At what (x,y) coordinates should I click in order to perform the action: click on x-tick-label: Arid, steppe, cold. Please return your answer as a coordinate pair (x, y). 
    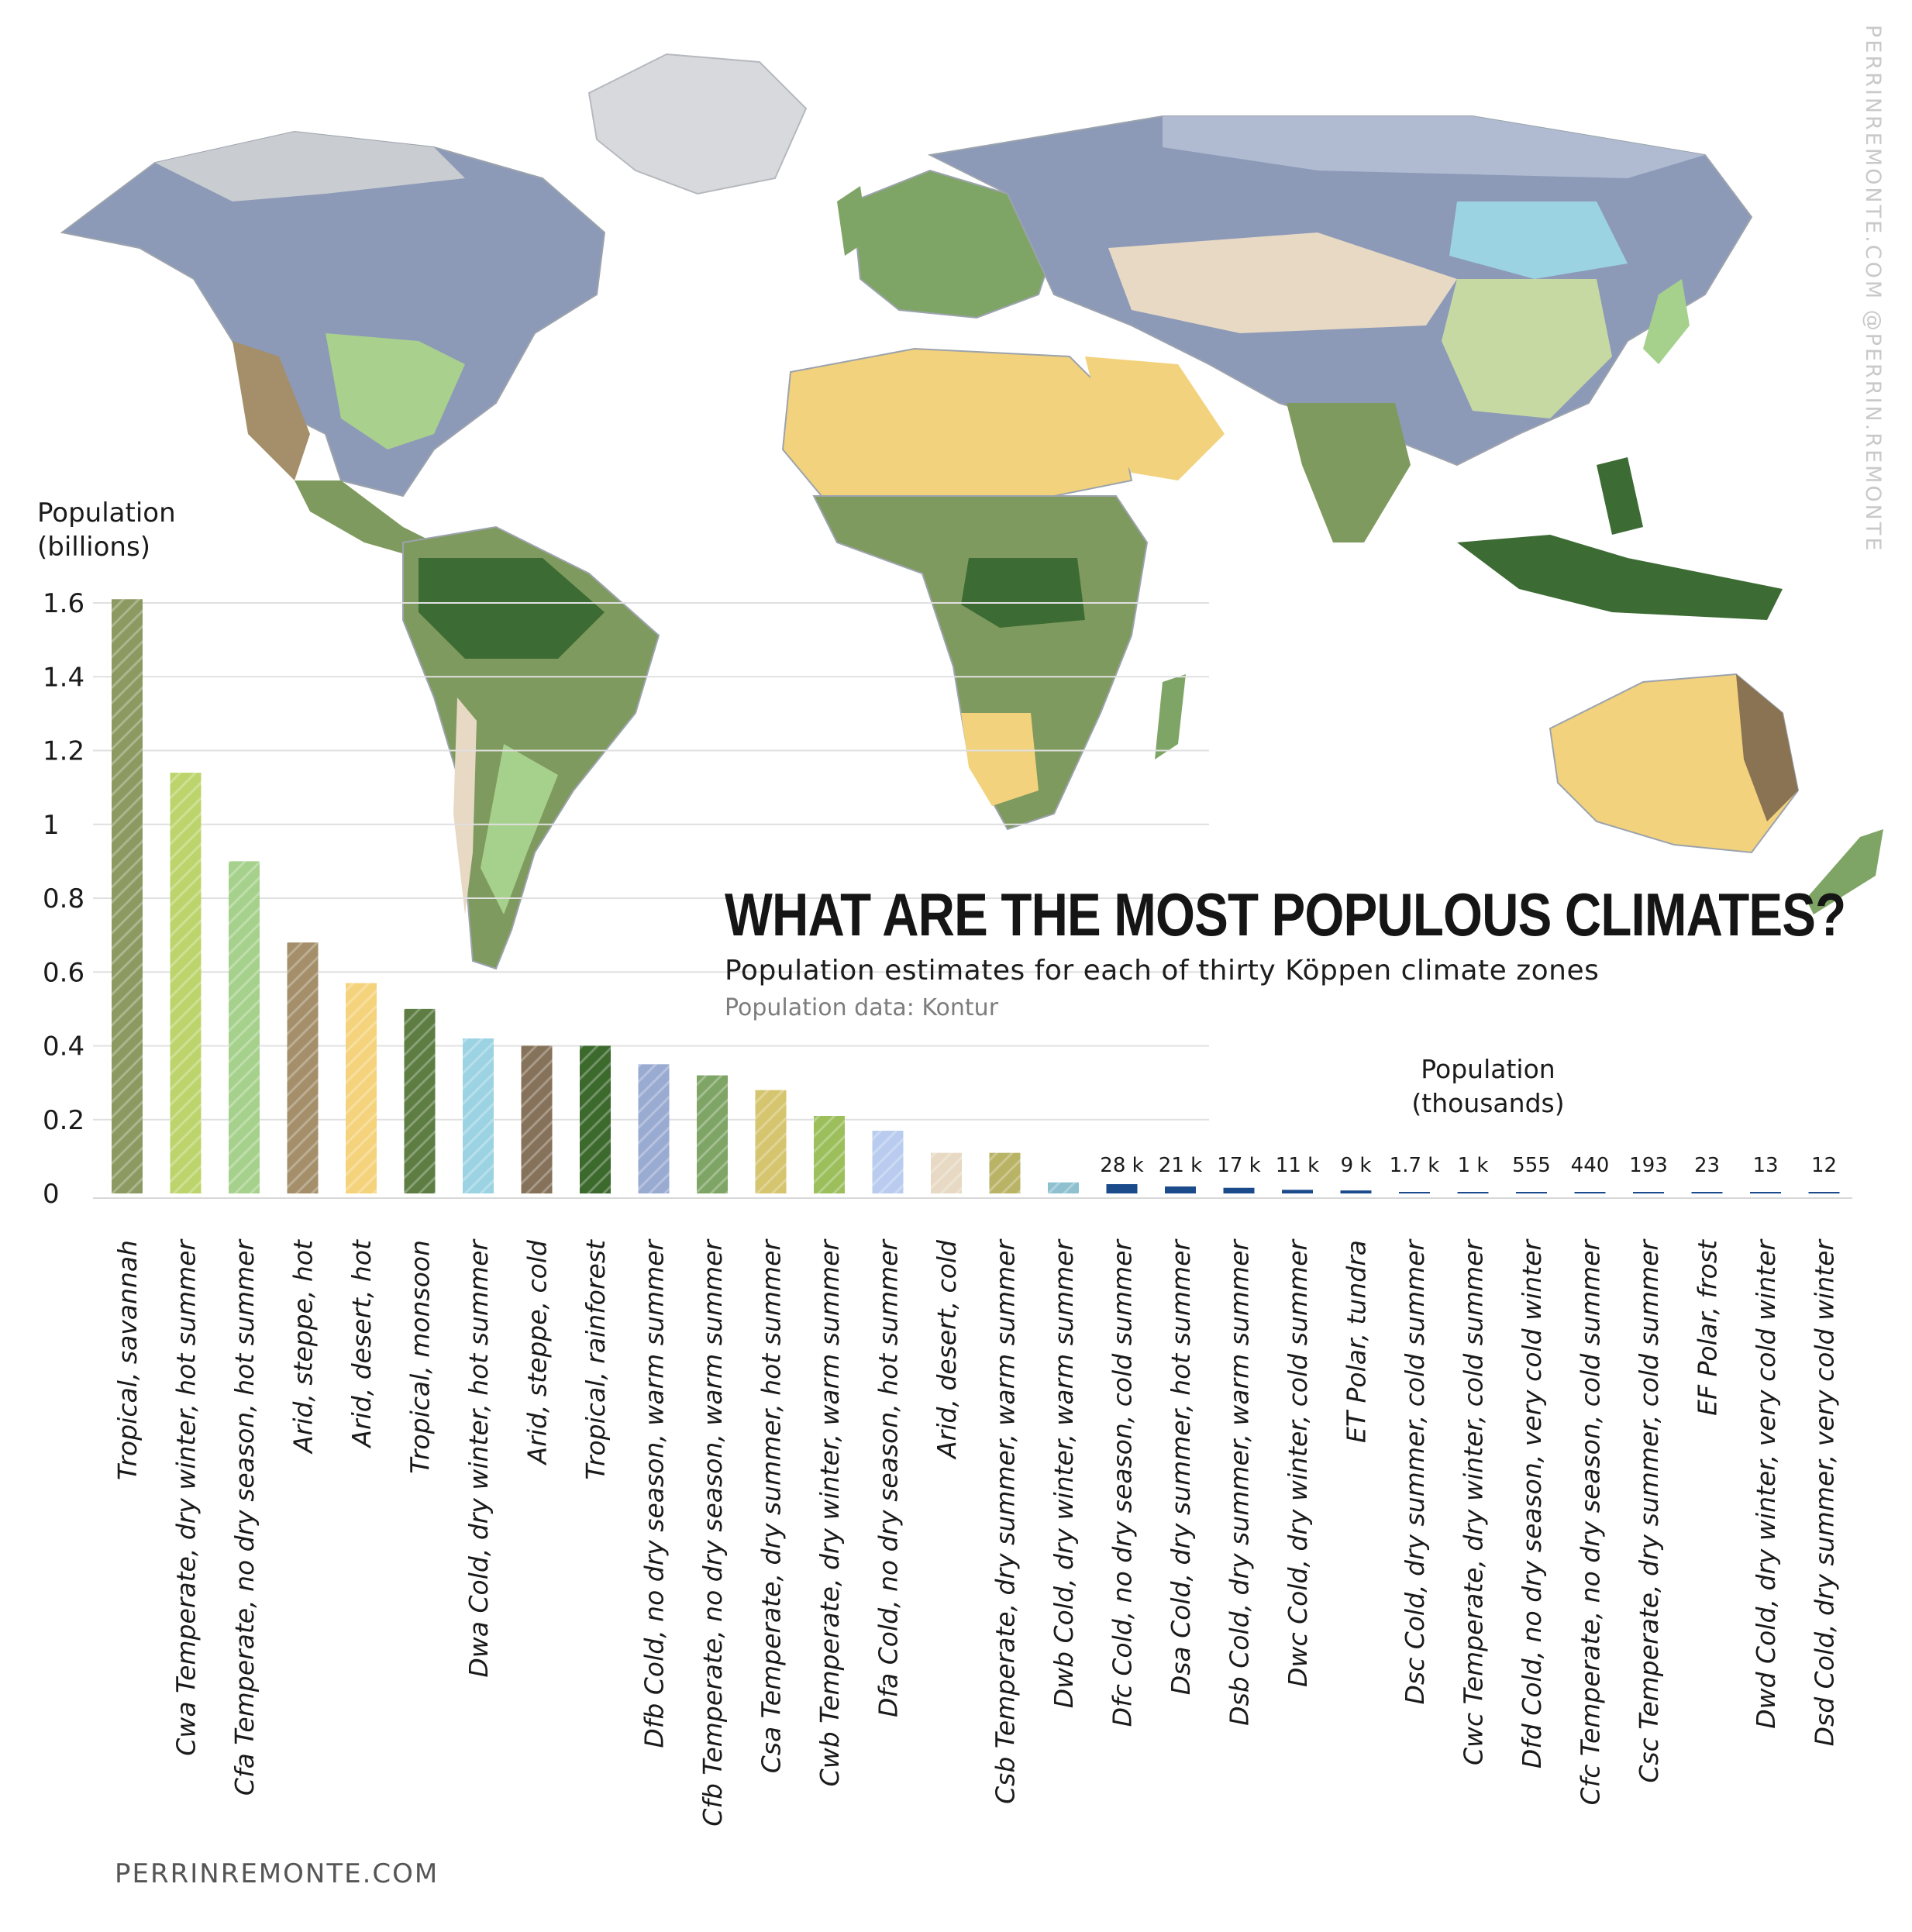
    Looking at the image, I should click on (537, 1352).